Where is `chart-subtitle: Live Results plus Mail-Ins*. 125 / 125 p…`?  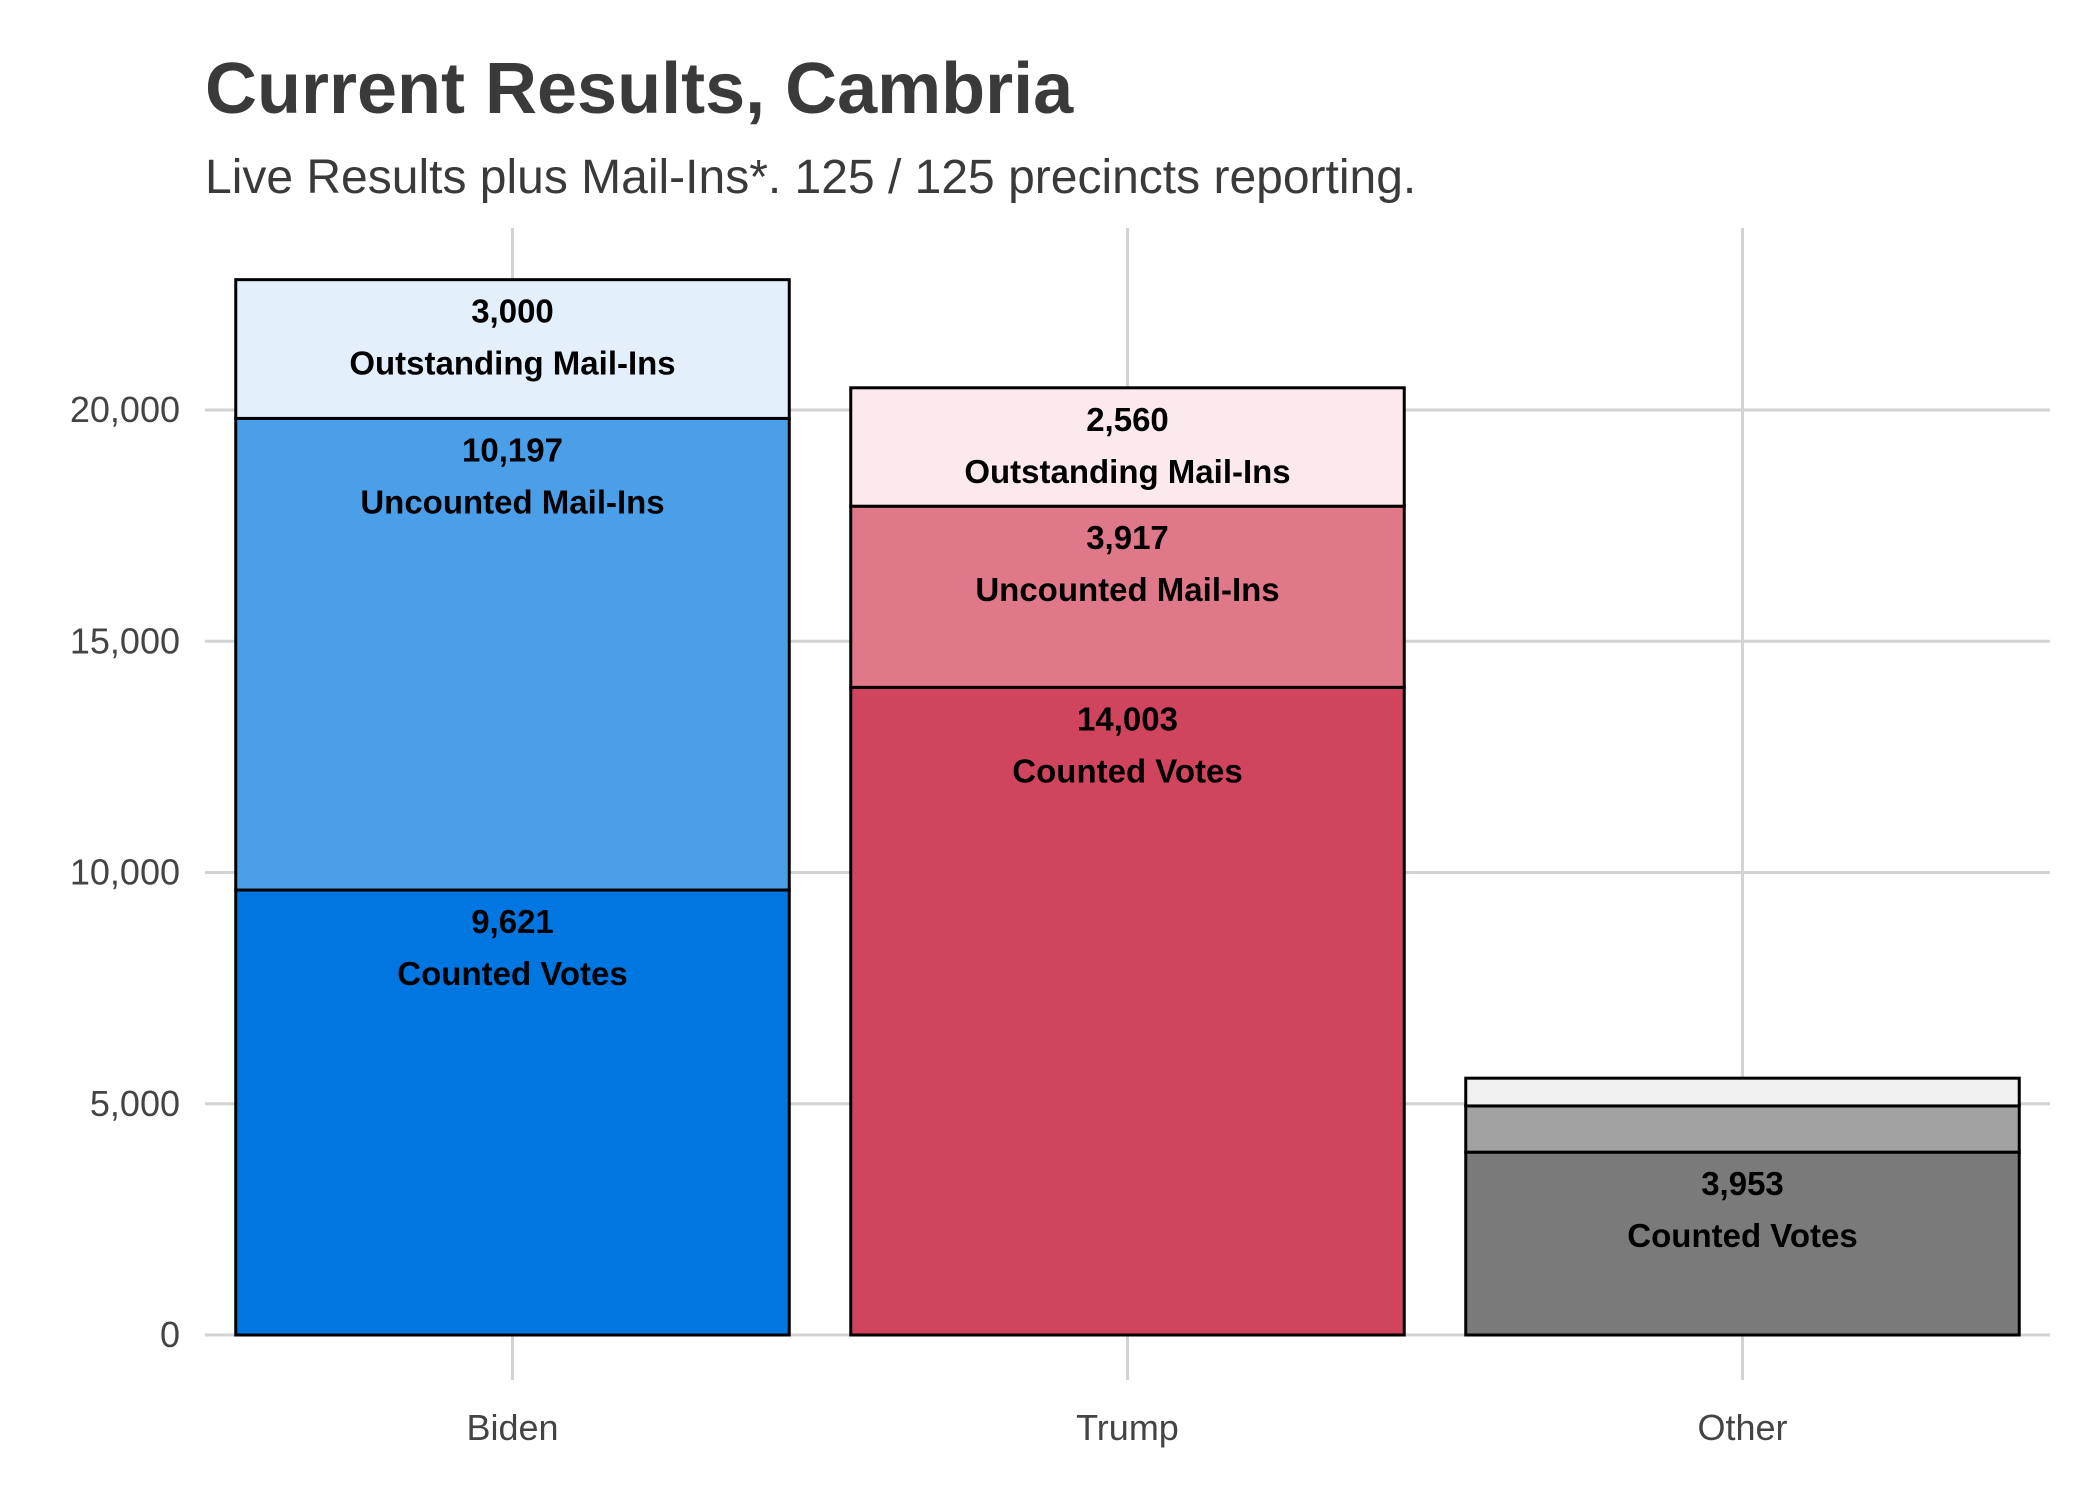
chart-subtitle: Live Results plus Mail-Ins*. 125 / 125 p… is located at coordinates (811, 177).